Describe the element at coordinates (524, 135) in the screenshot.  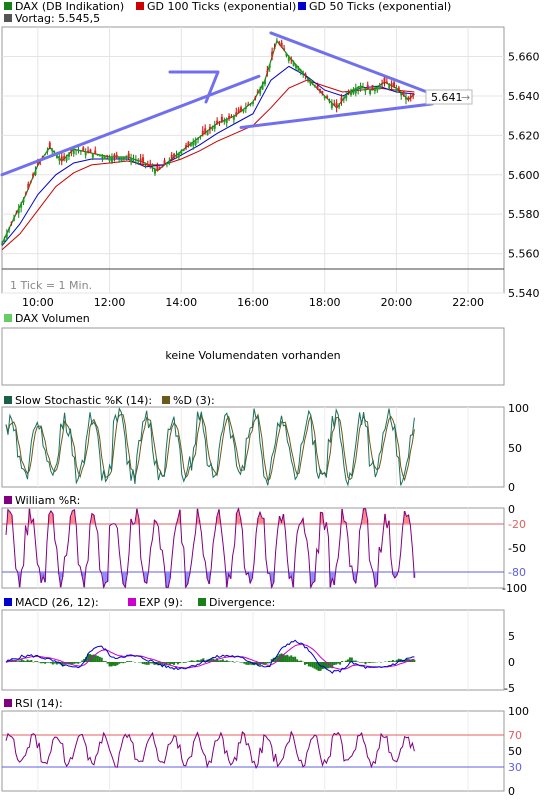
I see `main-y-tick-label: 5.620` at that location.